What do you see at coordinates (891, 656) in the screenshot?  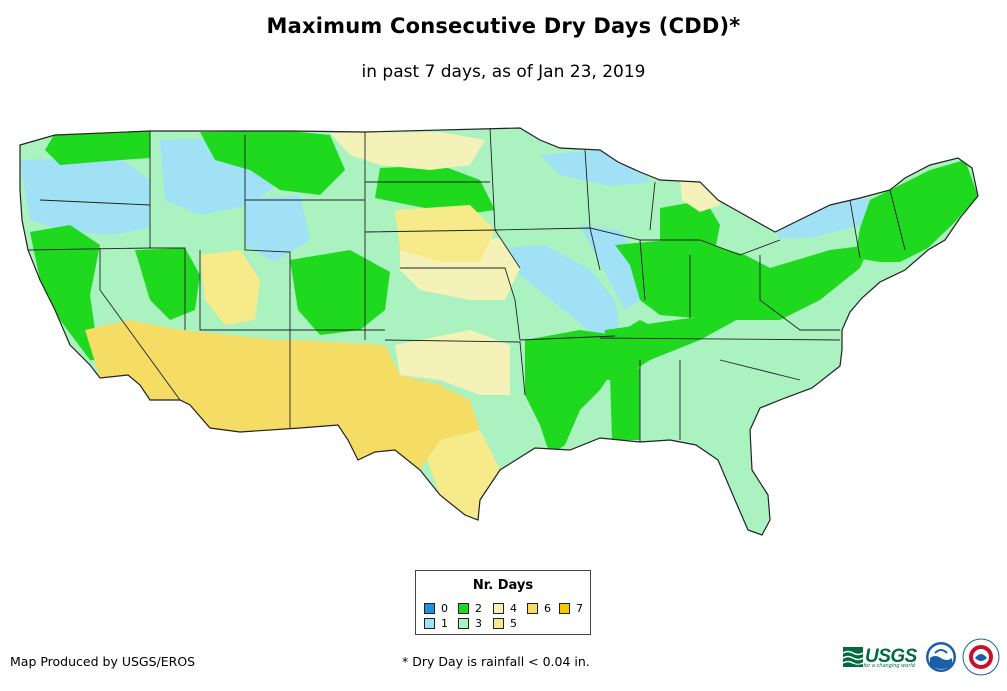 I see `usgs-wordmark: USGS` at bounding box center [891, 656].